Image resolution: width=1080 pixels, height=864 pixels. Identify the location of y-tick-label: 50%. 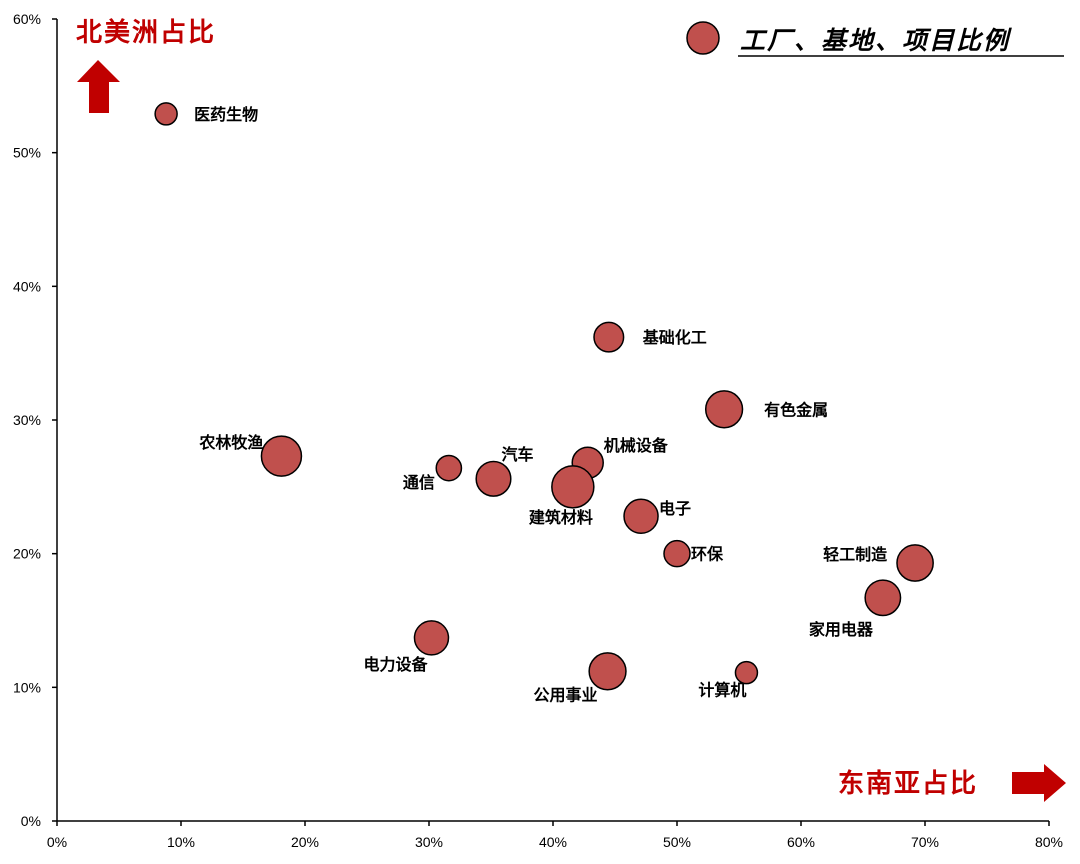
(27, 153).